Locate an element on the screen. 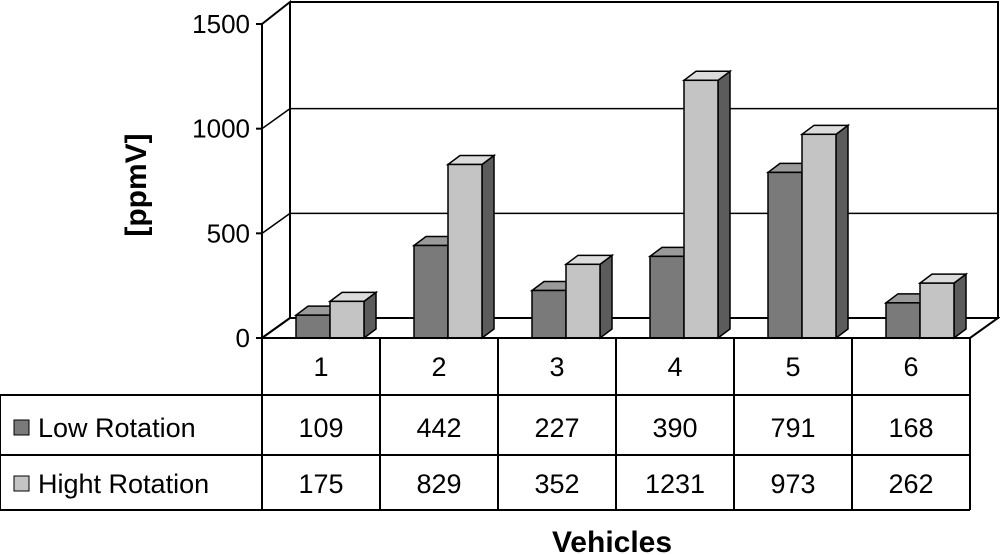 Image resolution: width=1000 pixels, height=555 pixels. data-label: 109 is located at coordinates (320, 428).